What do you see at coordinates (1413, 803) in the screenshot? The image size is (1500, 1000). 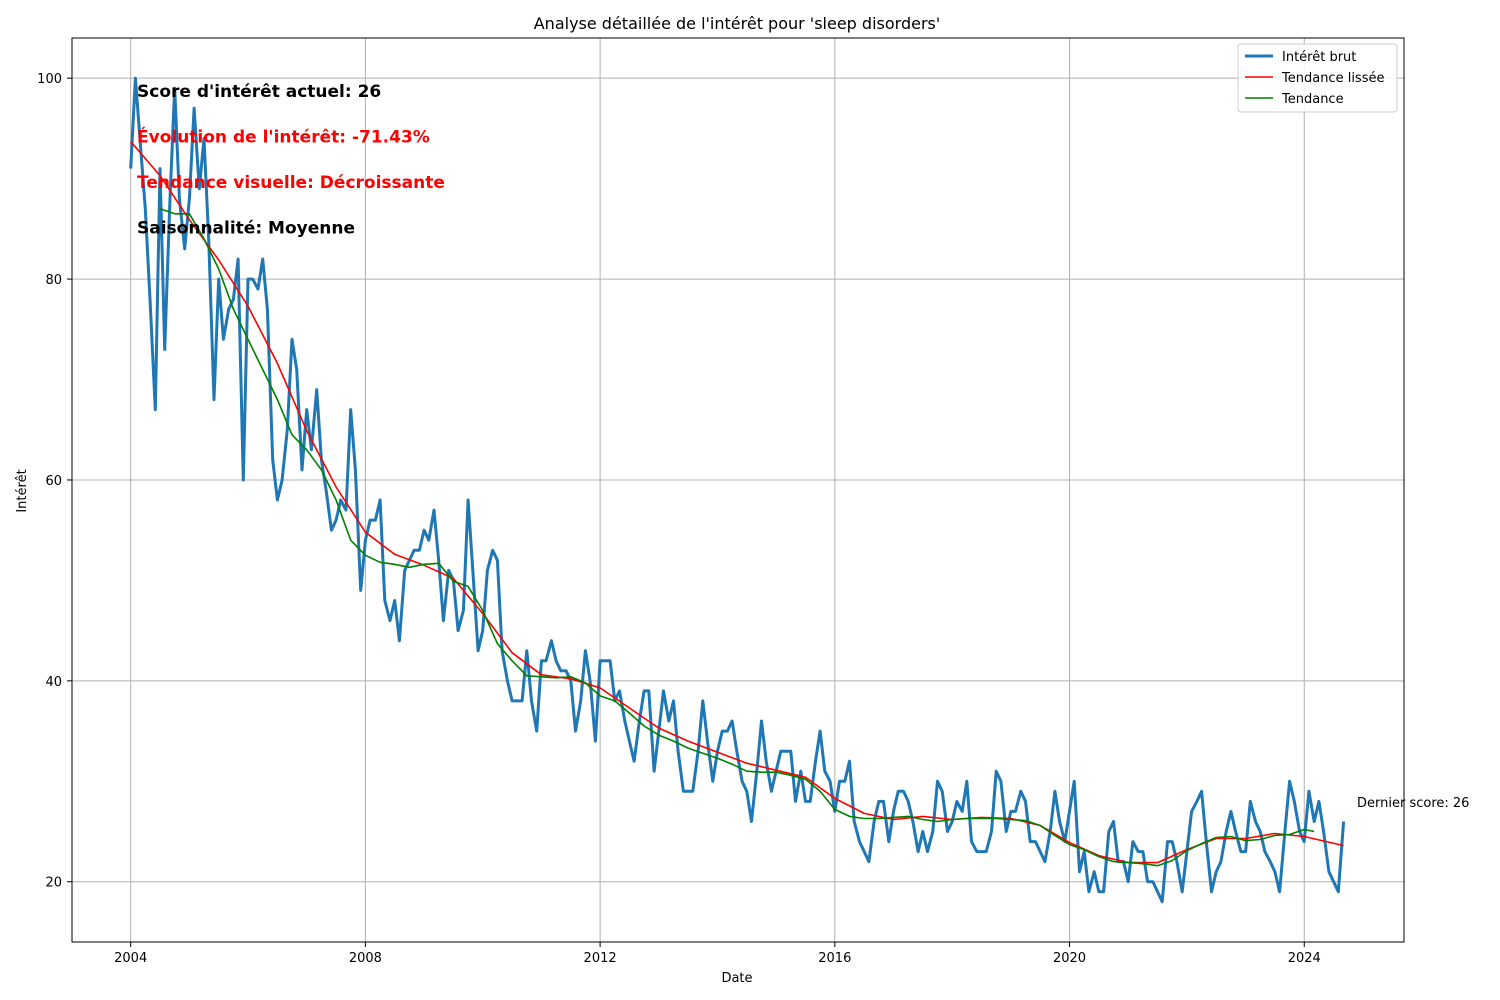 I see `last-score-label: Dernier score: 26` at bounding box center [1413, 803].